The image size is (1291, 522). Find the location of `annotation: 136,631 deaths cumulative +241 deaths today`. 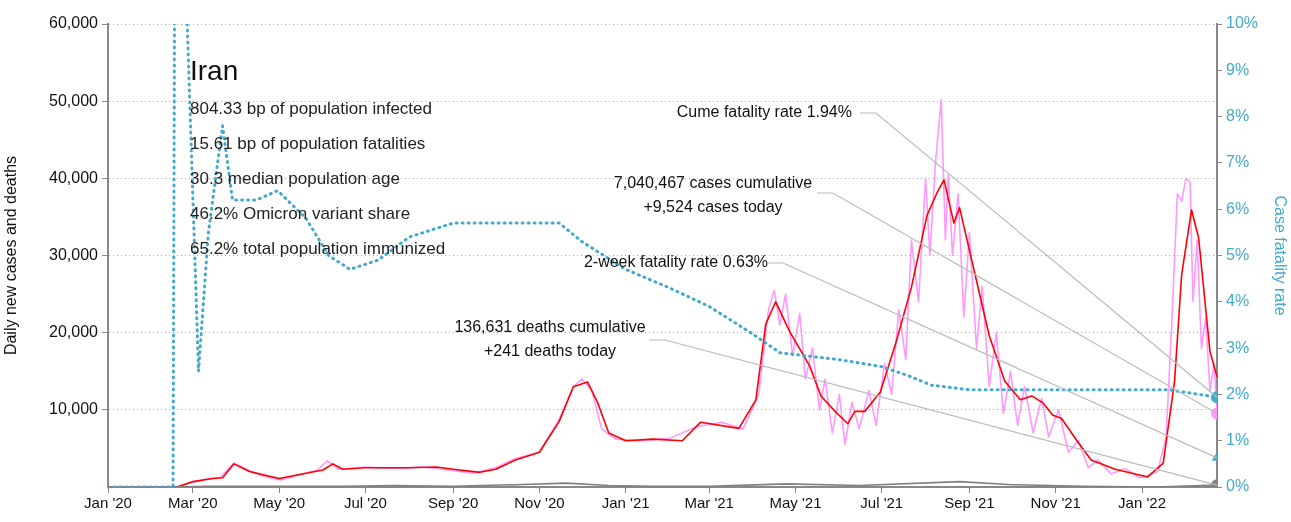

annotation: 136,631 deaths cumulative +241 deaths today is located at coordinates (550, 339).